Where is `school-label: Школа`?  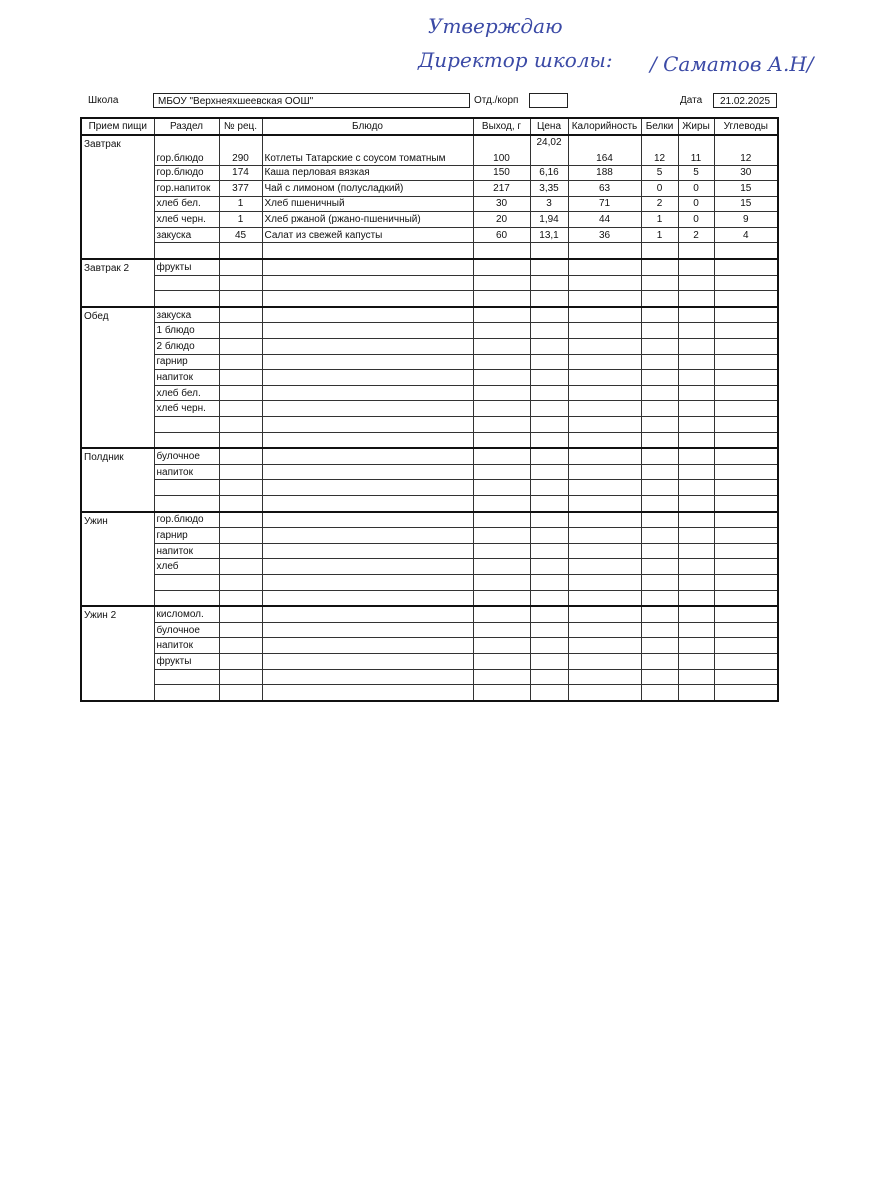
school-label: Школа is located at coordinates (103, 100).